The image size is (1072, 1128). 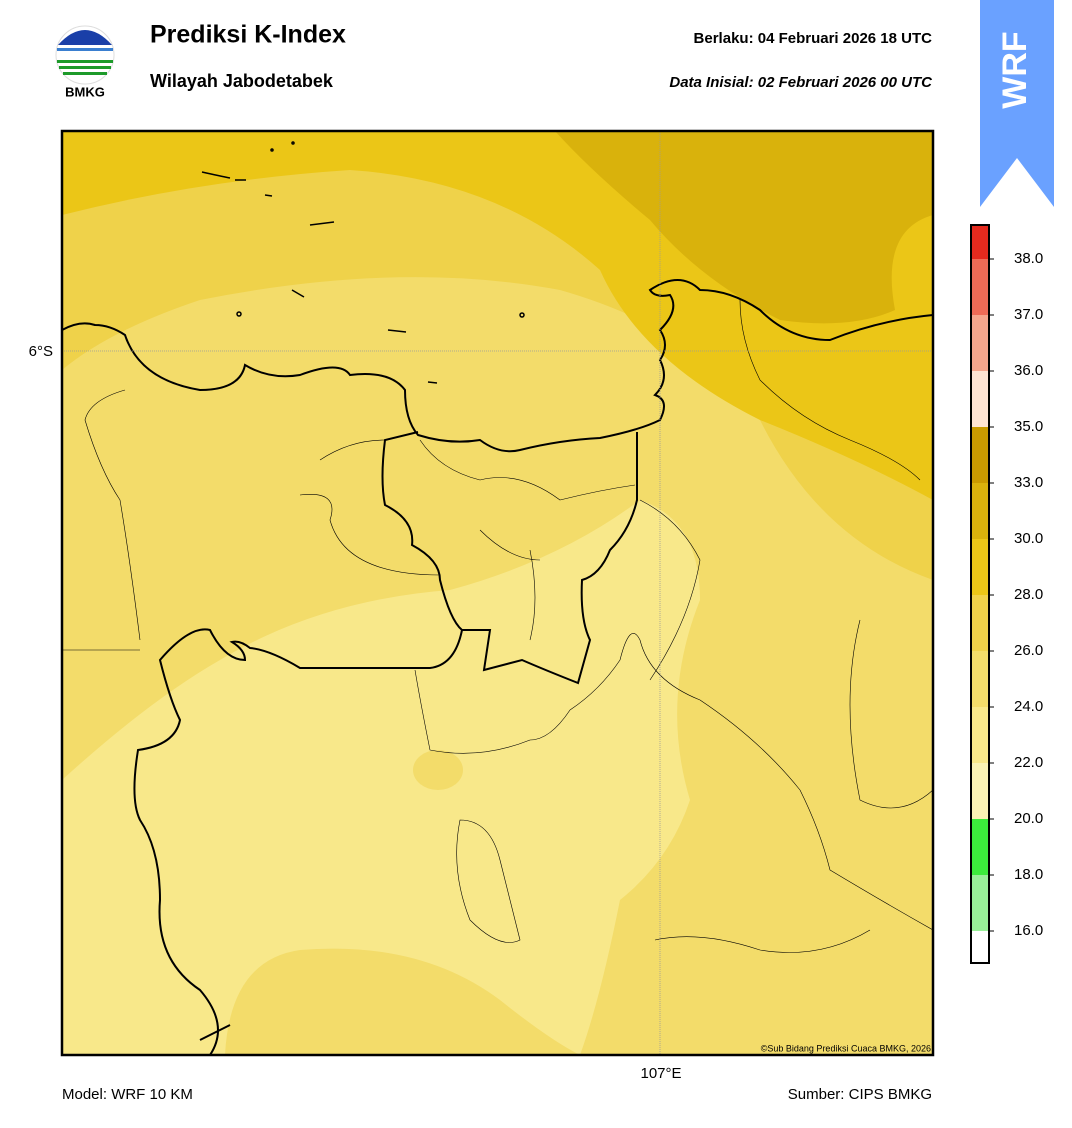 What do you see at coordinates (1028, 538) in the screenshot?
I see `tick-label: 30.0` at bounding box center [1028, 538].